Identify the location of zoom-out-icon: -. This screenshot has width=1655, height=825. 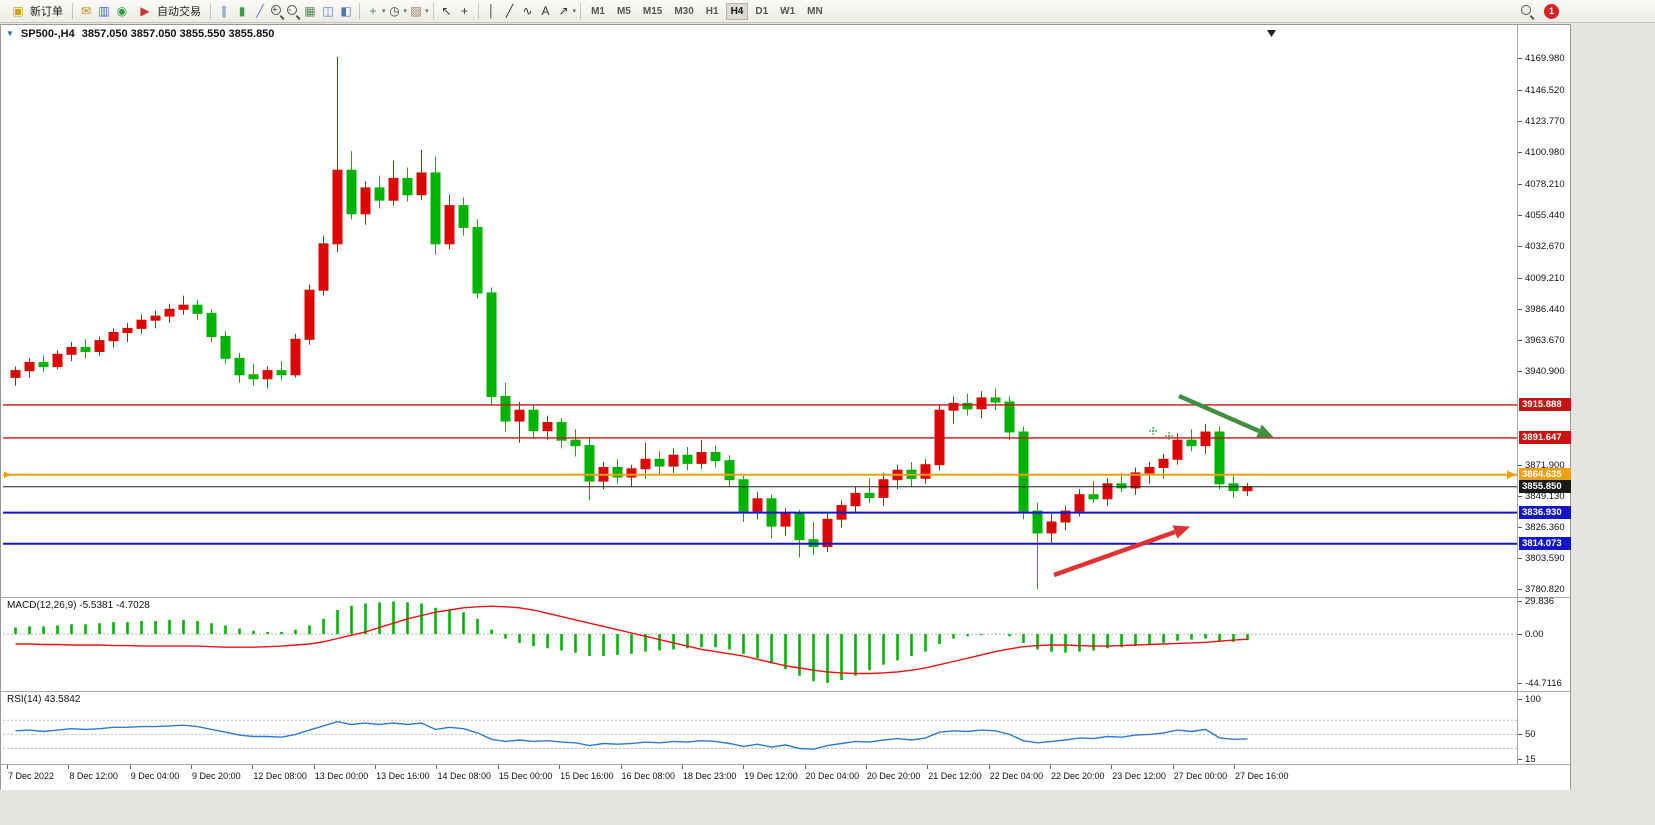
(293, 11).